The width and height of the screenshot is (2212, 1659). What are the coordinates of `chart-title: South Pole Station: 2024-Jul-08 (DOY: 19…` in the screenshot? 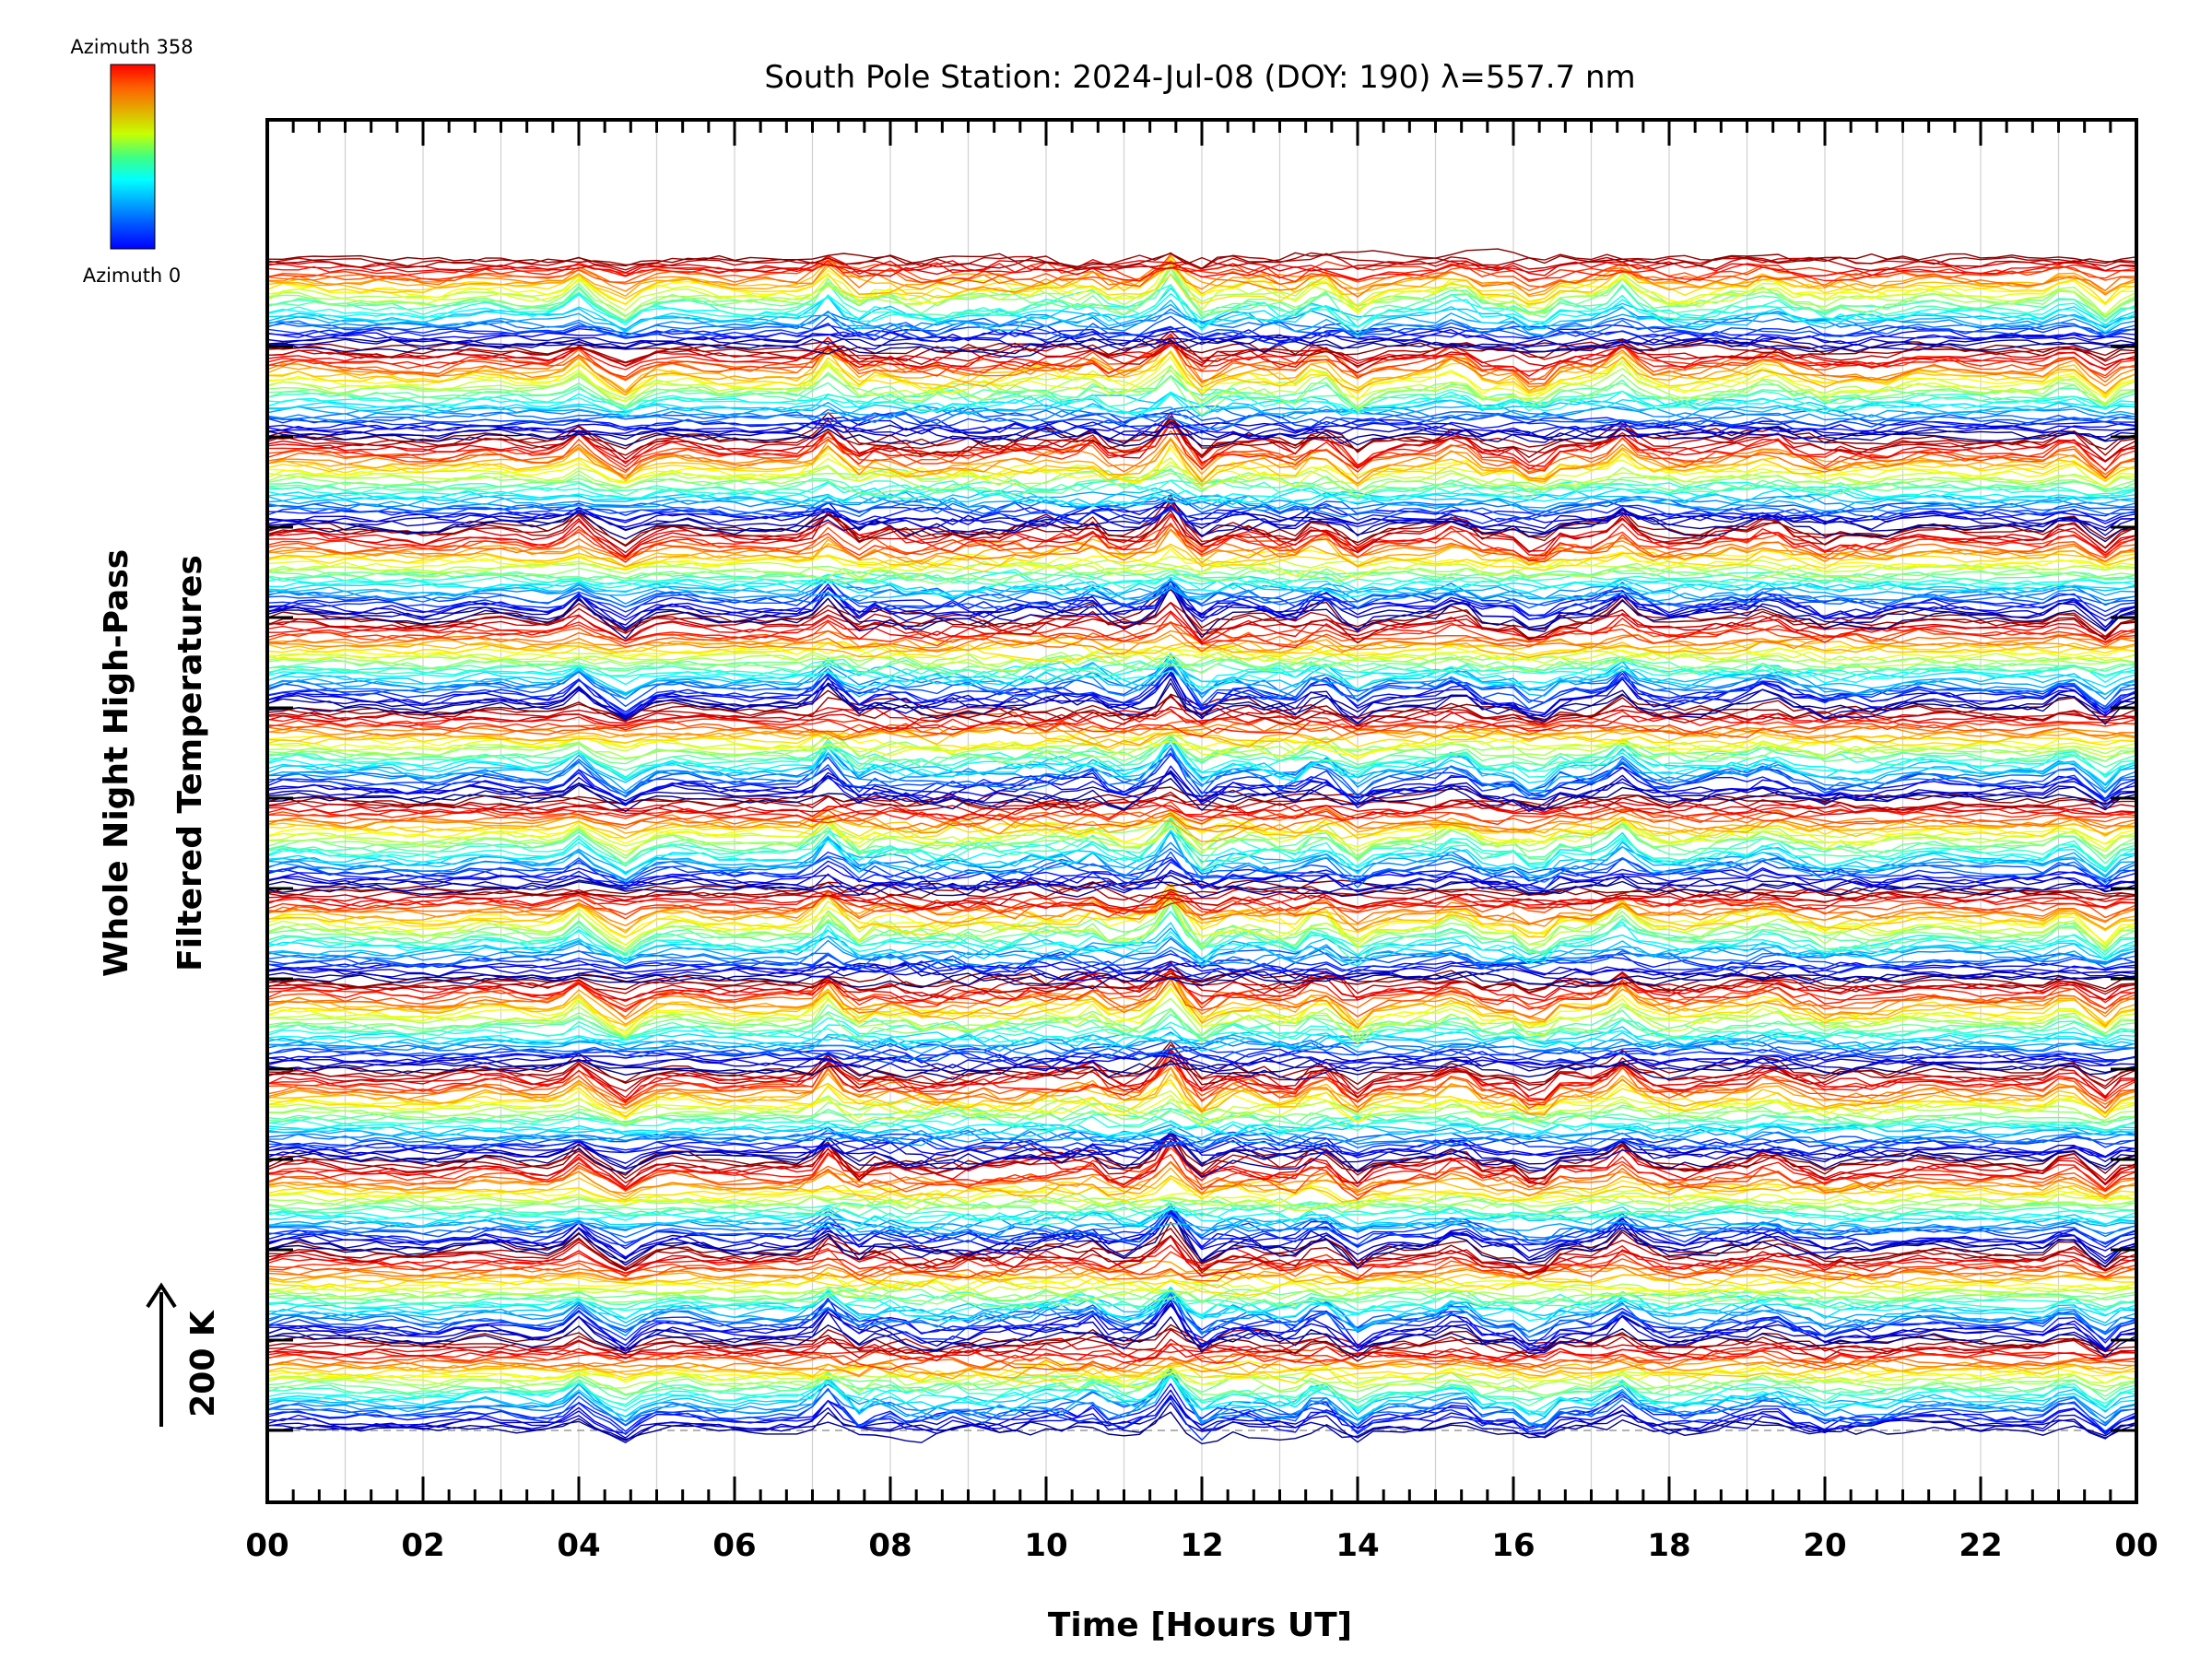 It's located at (1199, 77).